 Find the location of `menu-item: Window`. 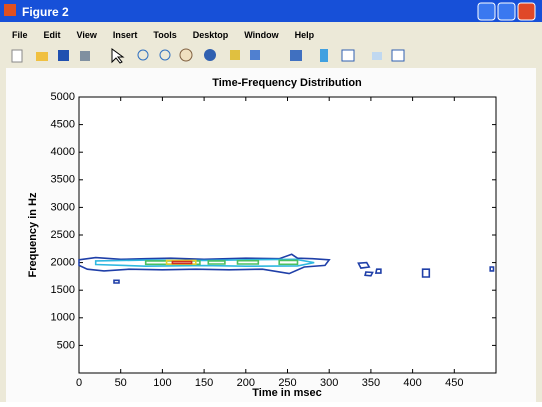

menu-item: Window is located at coordinates (261, 35).